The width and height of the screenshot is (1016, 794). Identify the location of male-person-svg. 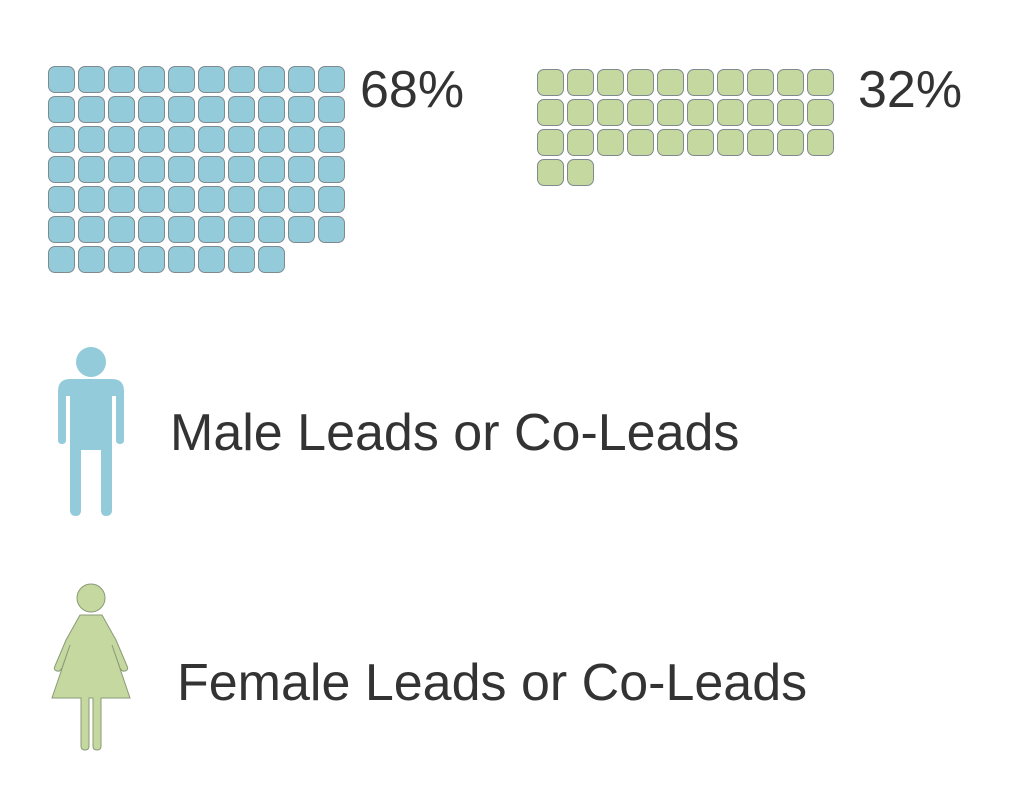
(91, 431).